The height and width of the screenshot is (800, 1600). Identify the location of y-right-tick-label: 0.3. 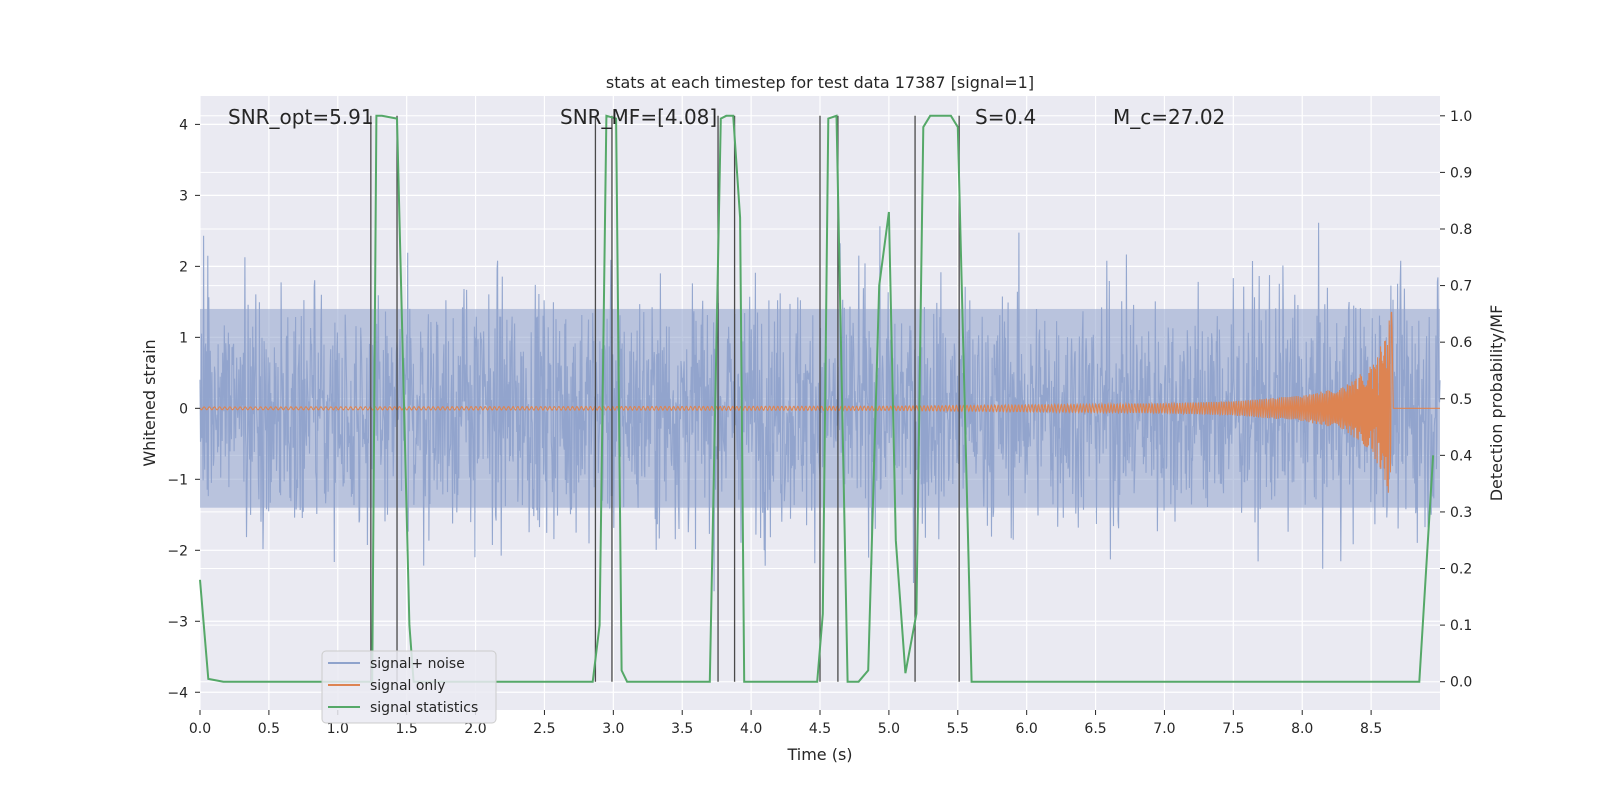
(1461, 513).